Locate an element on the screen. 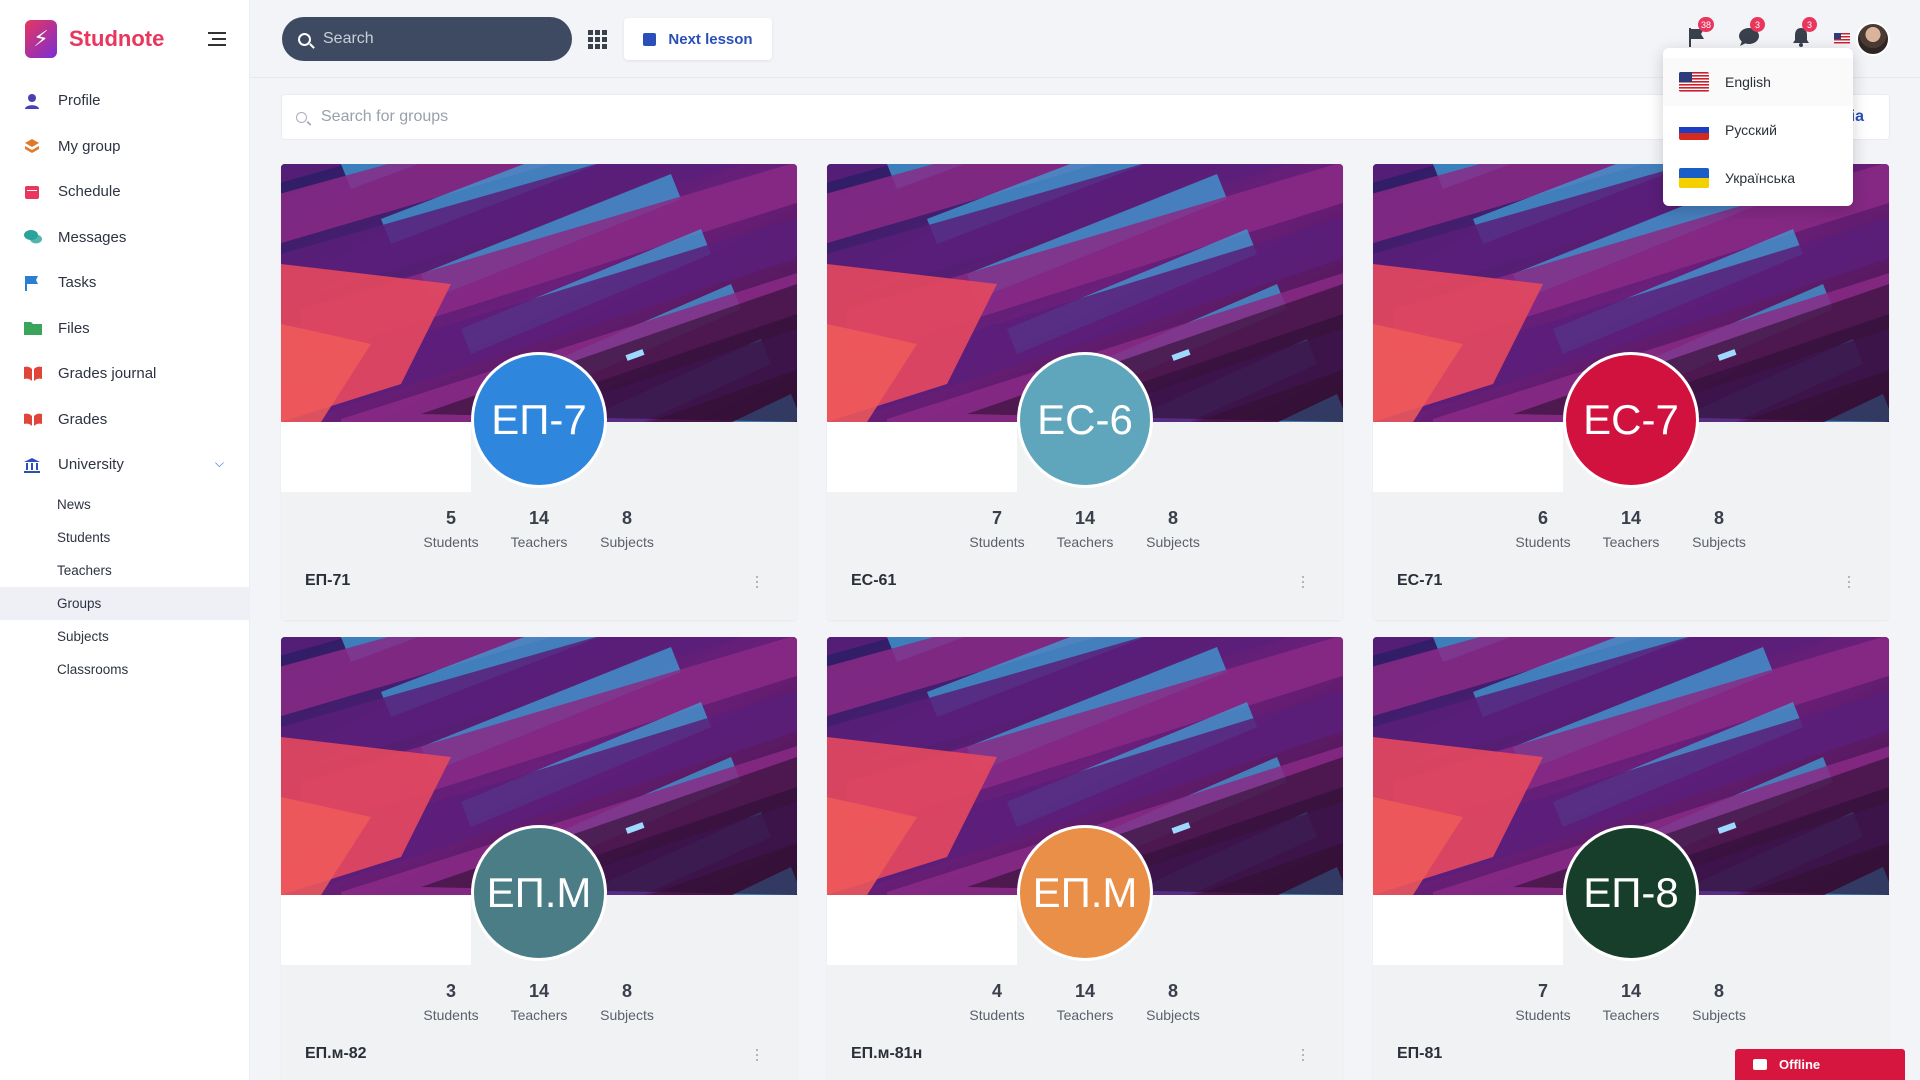 This screenshot has height=1080, width=1920. sidebar-item-university: University ⌵ is located at coordinates (124, 465).